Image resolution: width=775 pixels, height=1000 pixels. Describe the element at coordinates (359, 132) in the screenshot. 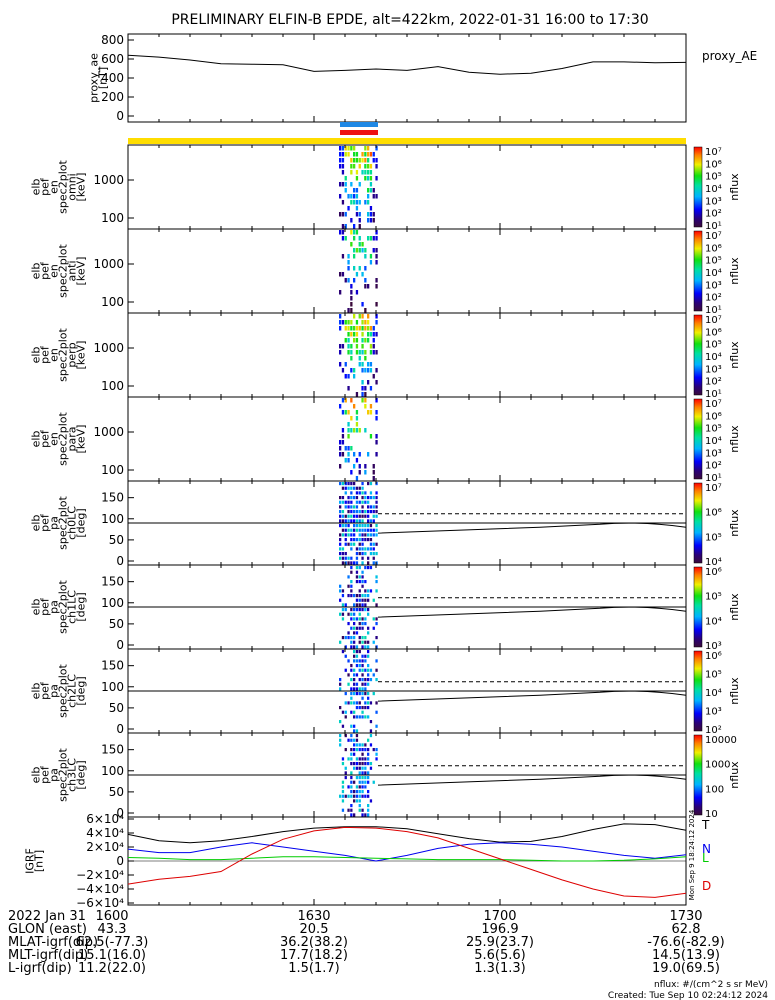

I see `electron-zone-bar` at that location.